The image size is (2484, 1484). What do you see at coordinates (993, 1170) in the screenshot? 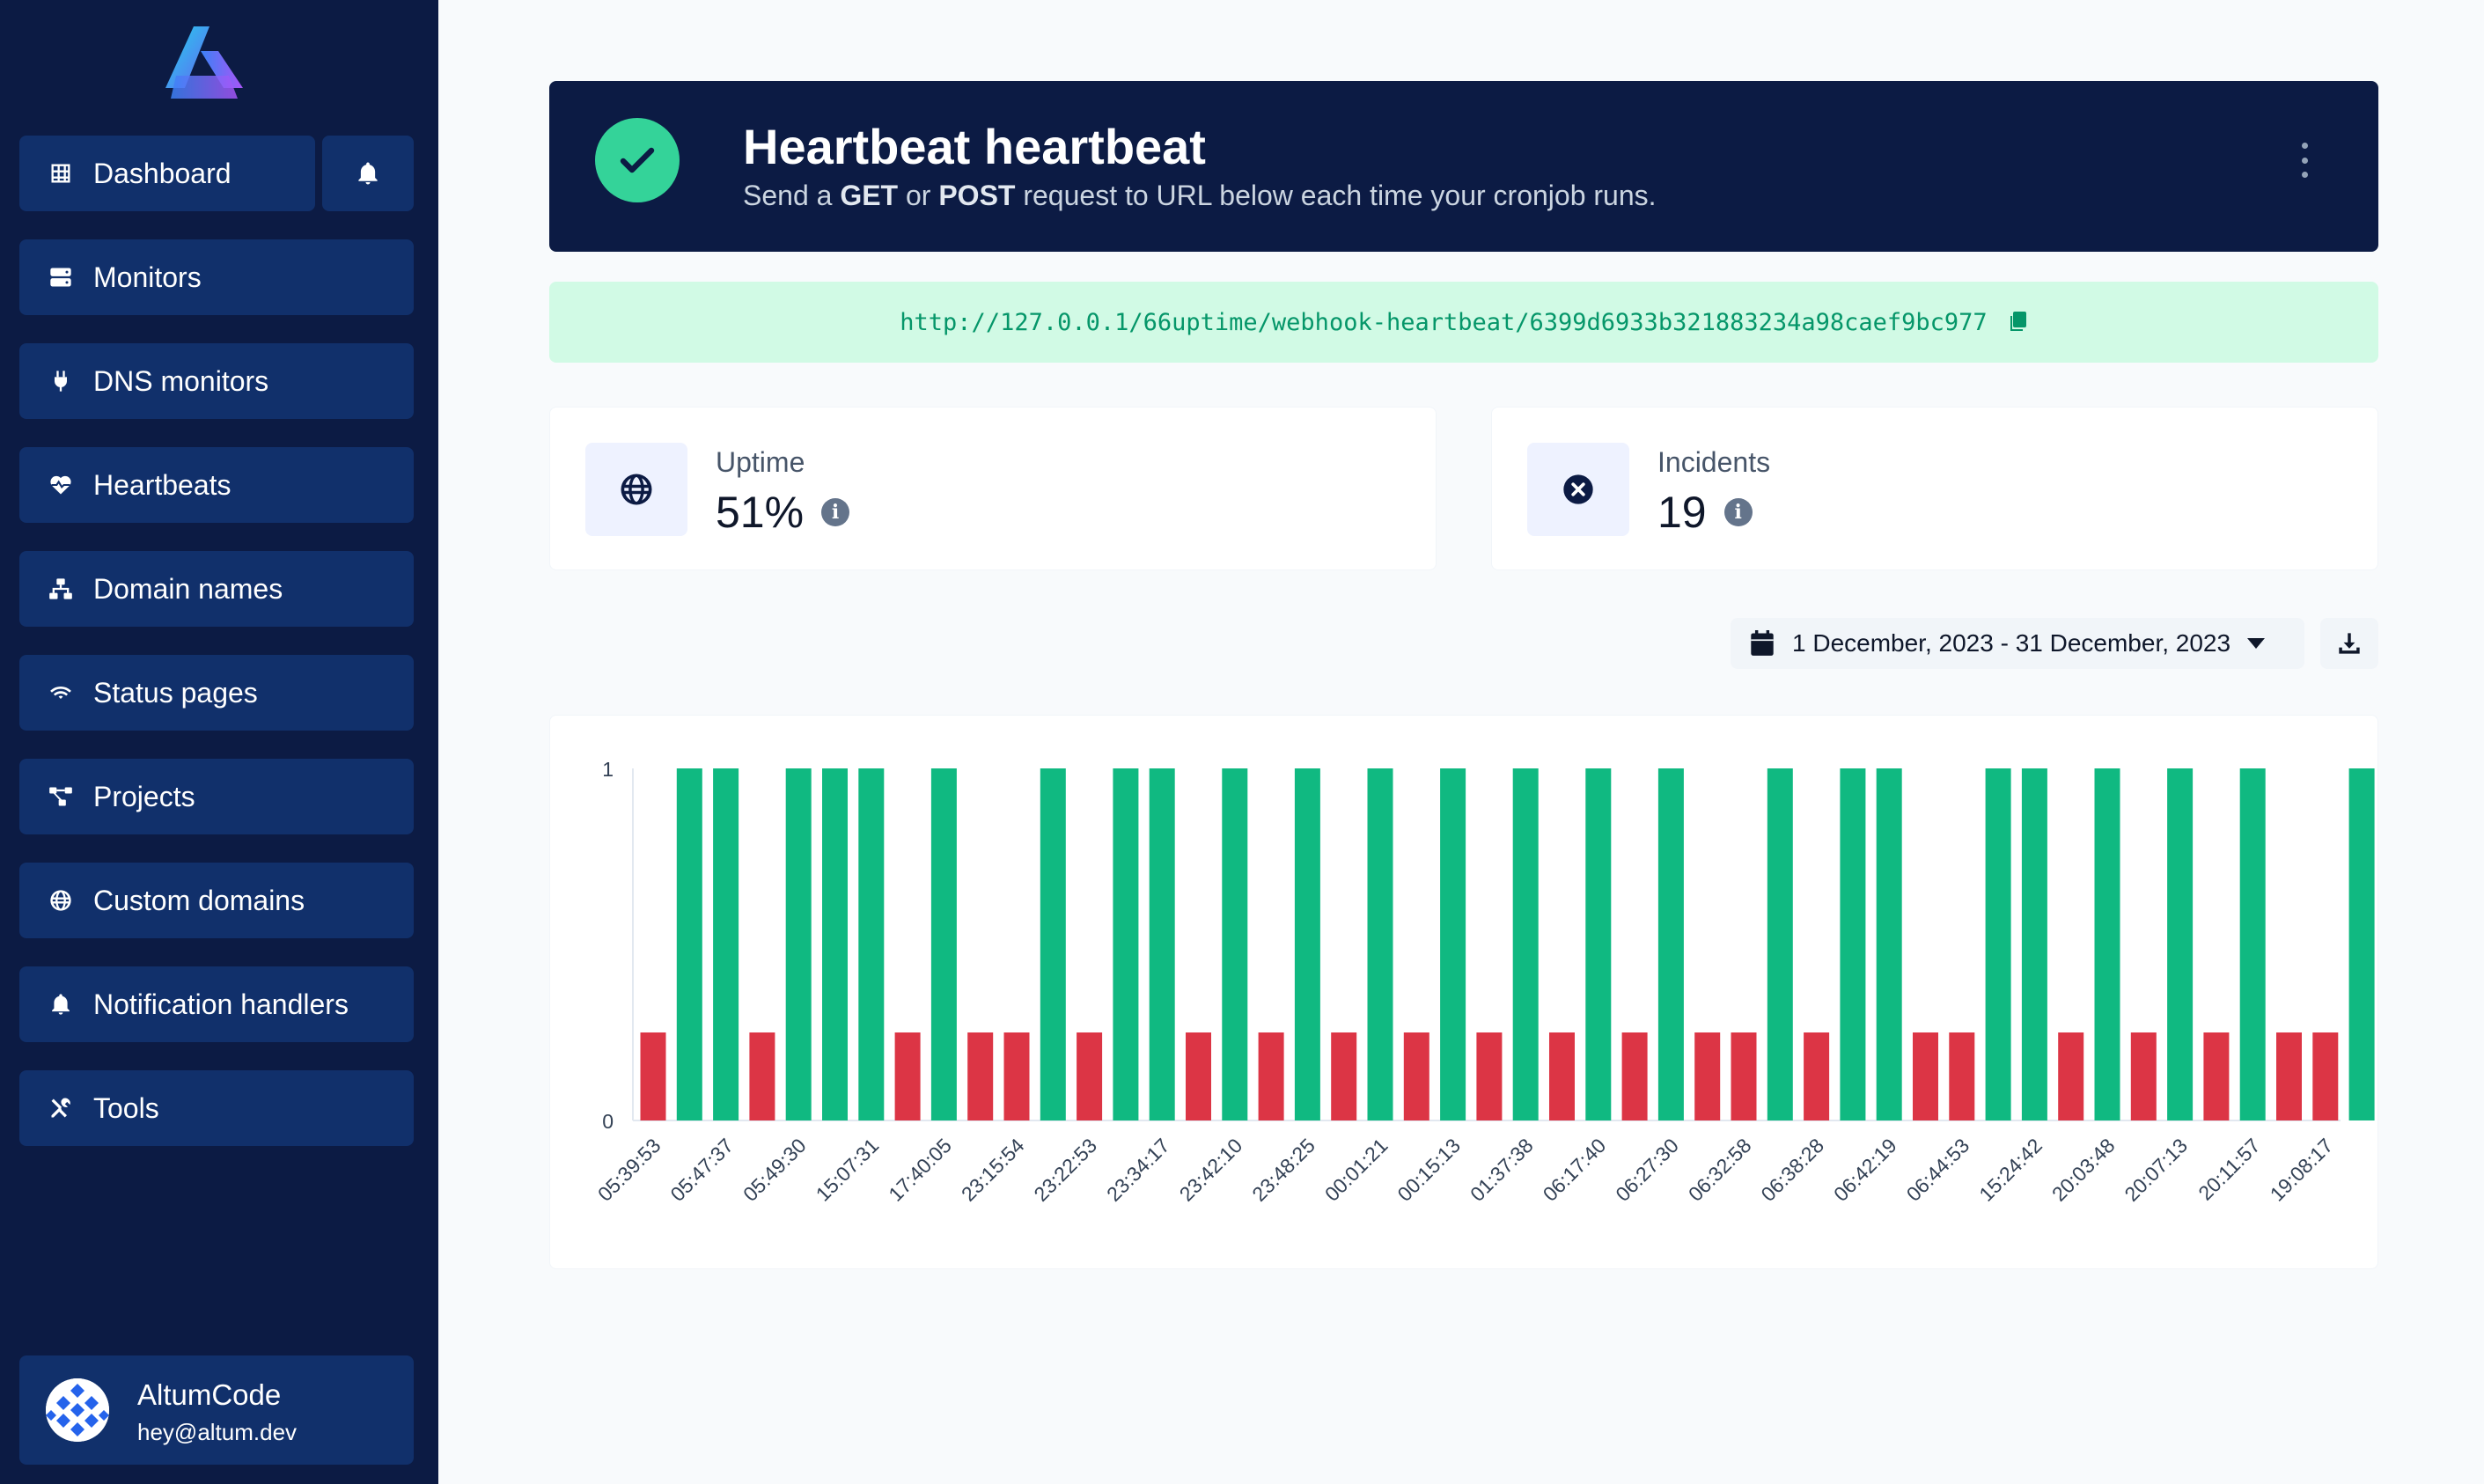
I see `x-tick-label: 23:15:54` at bounding box center [993, 1170].